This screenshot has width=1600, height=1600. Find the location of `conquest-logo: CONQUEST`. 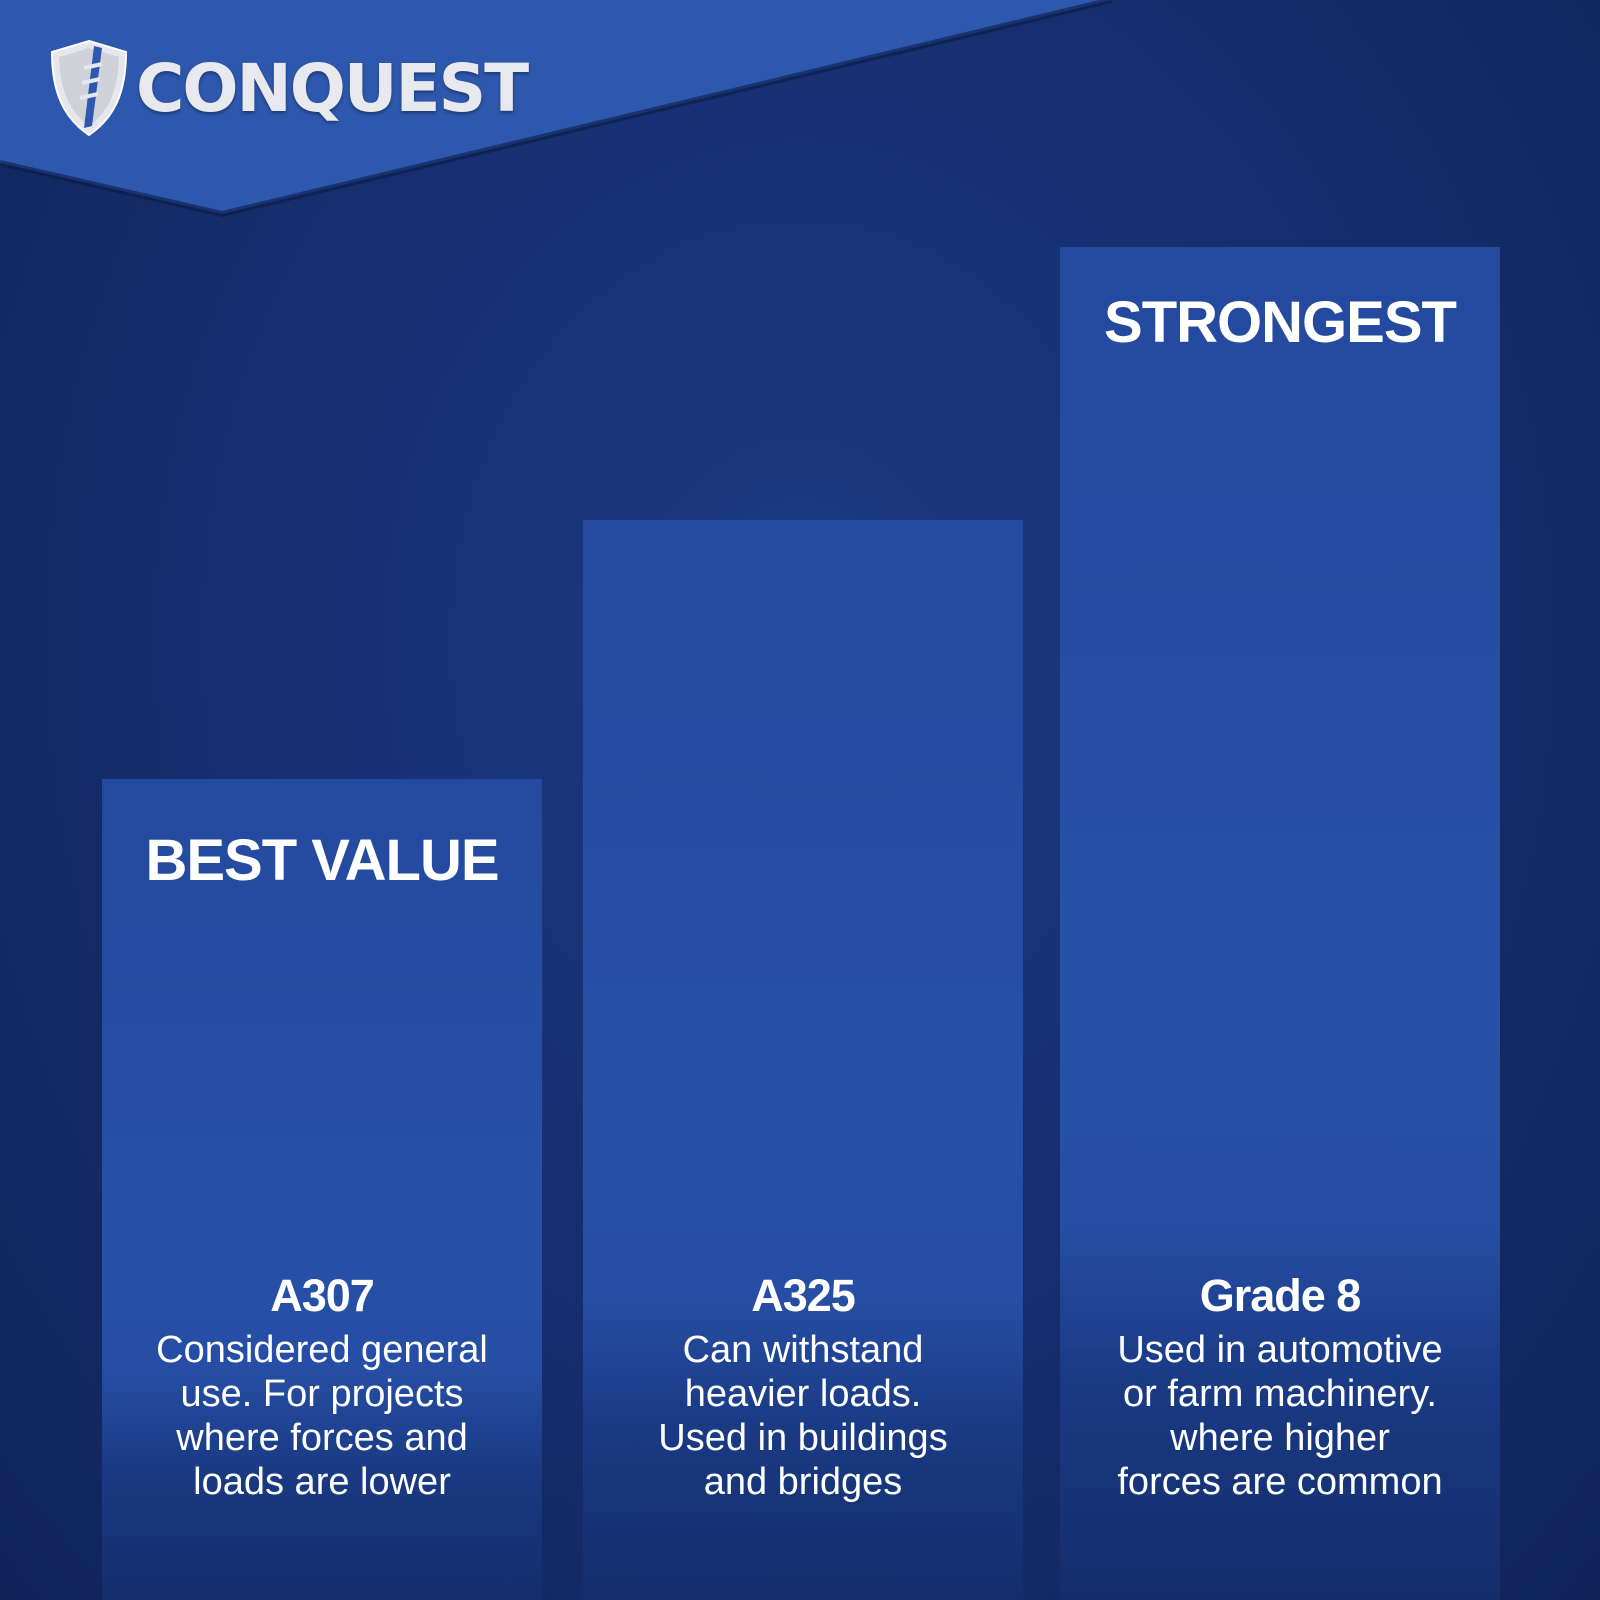

conquest-logo: CONQUEST is located at coordinates (288, 88).